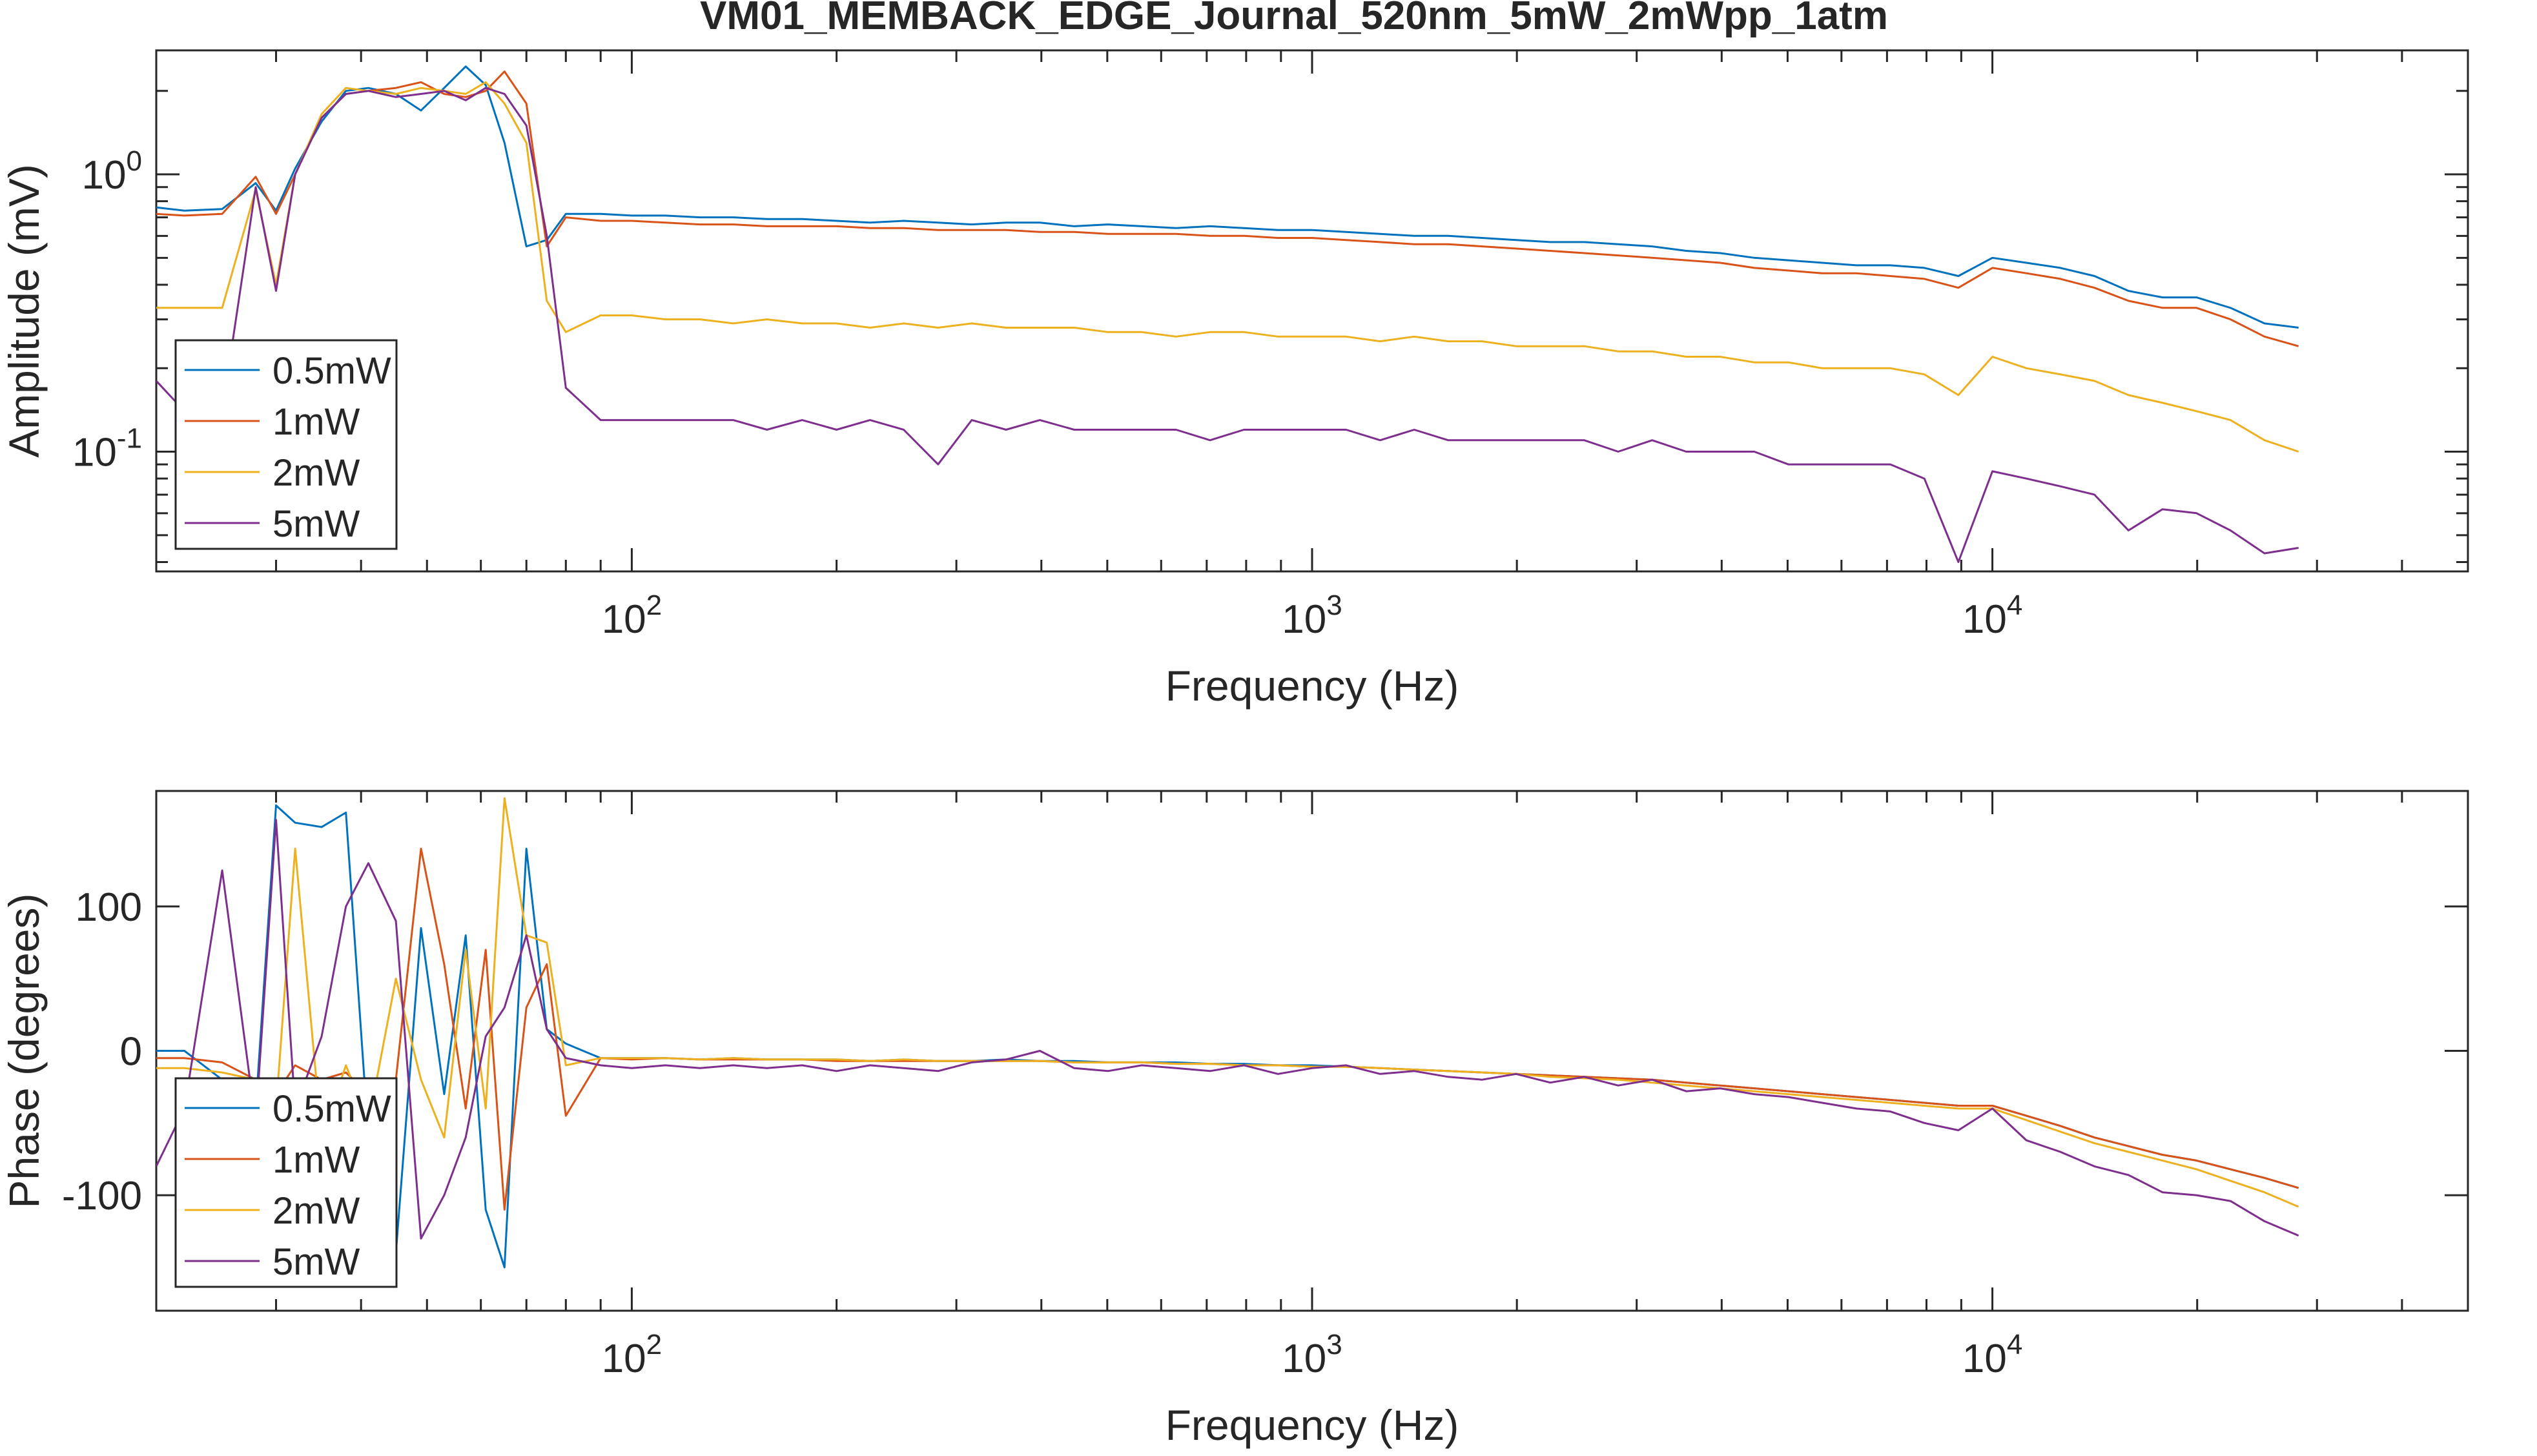 The height and width of the screenshot is (1456, 2537). I want to click on y-tick-label: -100, so click(102, 1196).